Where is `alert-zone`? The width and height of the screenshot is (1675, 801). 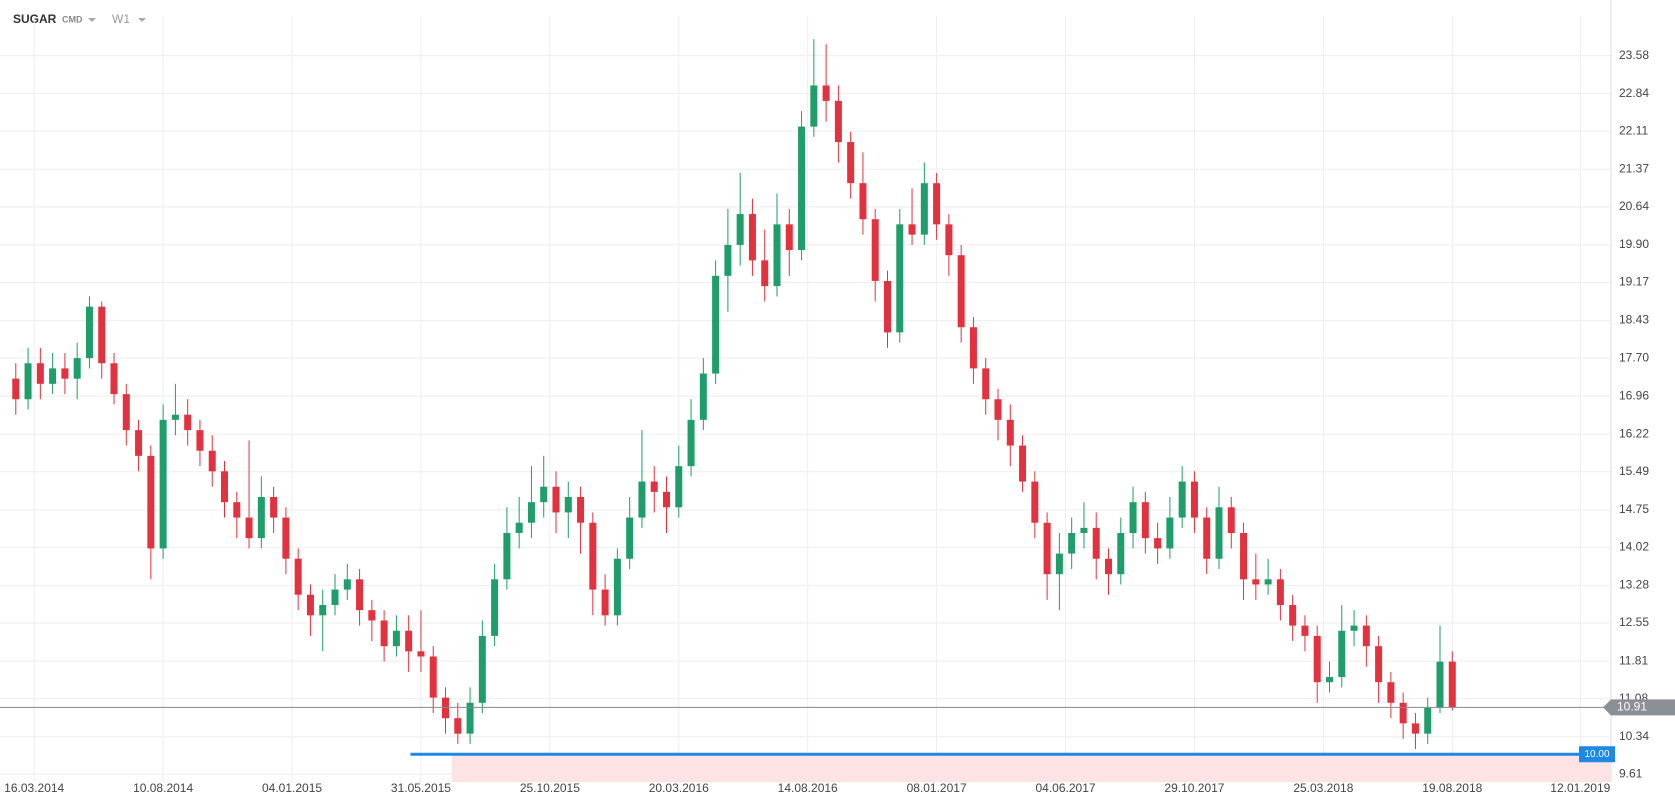
alert-zone is located at coordinates (1031, 768).